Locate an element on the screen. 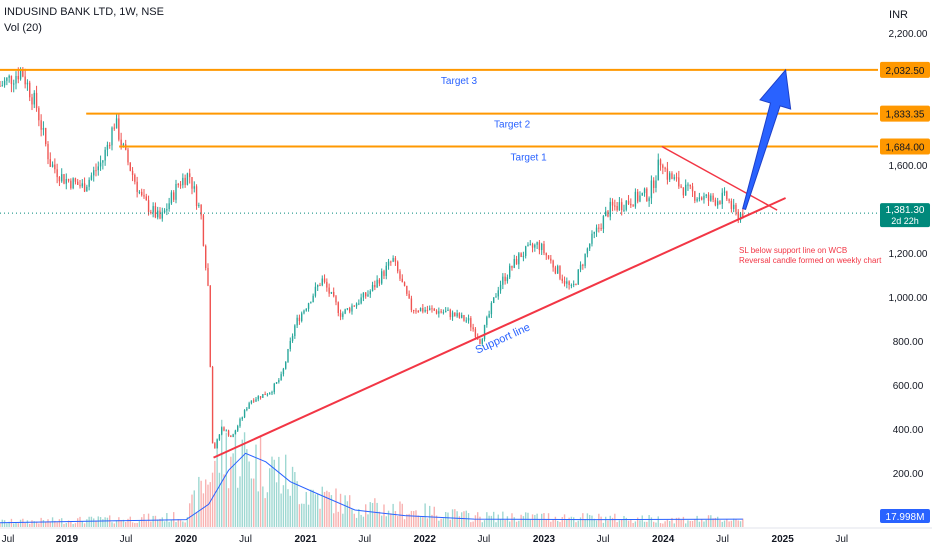 The height and width of the screenshot is (550, 932). price-axis-tick: 400.00 is located at coordinates (908, 430).